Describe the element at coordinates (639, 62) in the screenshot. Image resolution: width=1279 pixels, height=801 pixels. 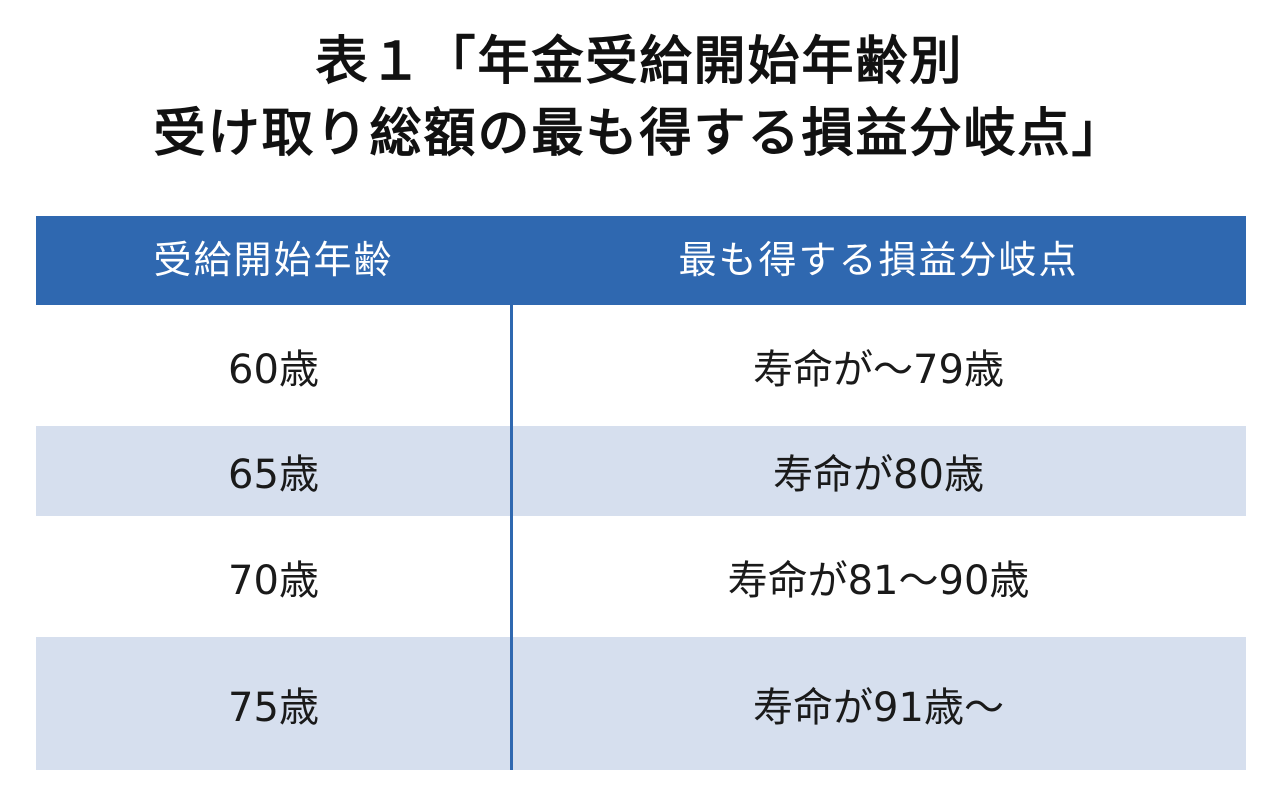
I see `title-line-1: 表１「年金受給開始年齢別` at that location.